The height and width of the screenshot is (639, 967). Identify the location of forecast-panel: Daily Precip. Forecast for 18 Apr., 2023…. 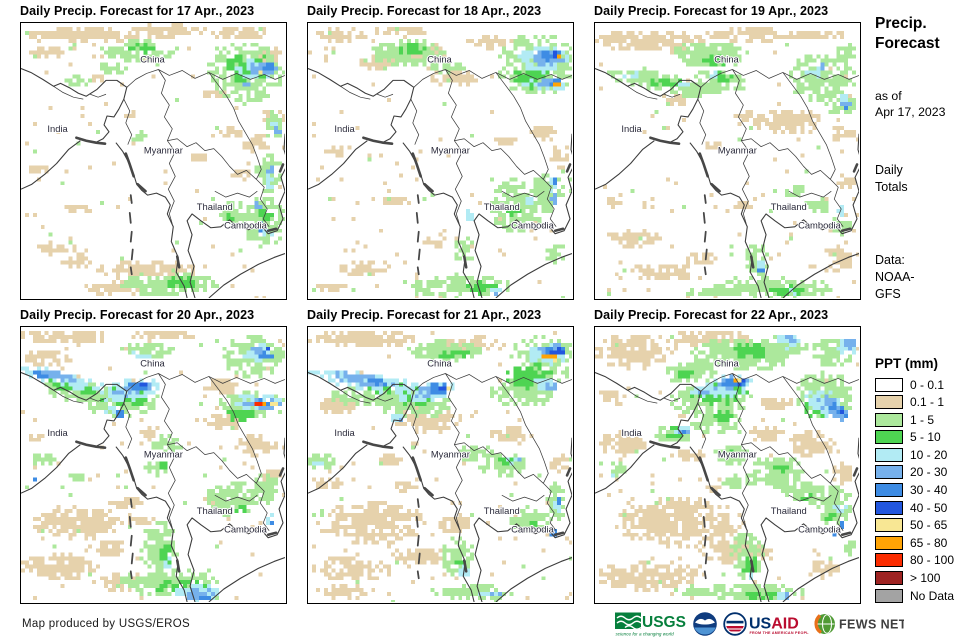
(440, 151).